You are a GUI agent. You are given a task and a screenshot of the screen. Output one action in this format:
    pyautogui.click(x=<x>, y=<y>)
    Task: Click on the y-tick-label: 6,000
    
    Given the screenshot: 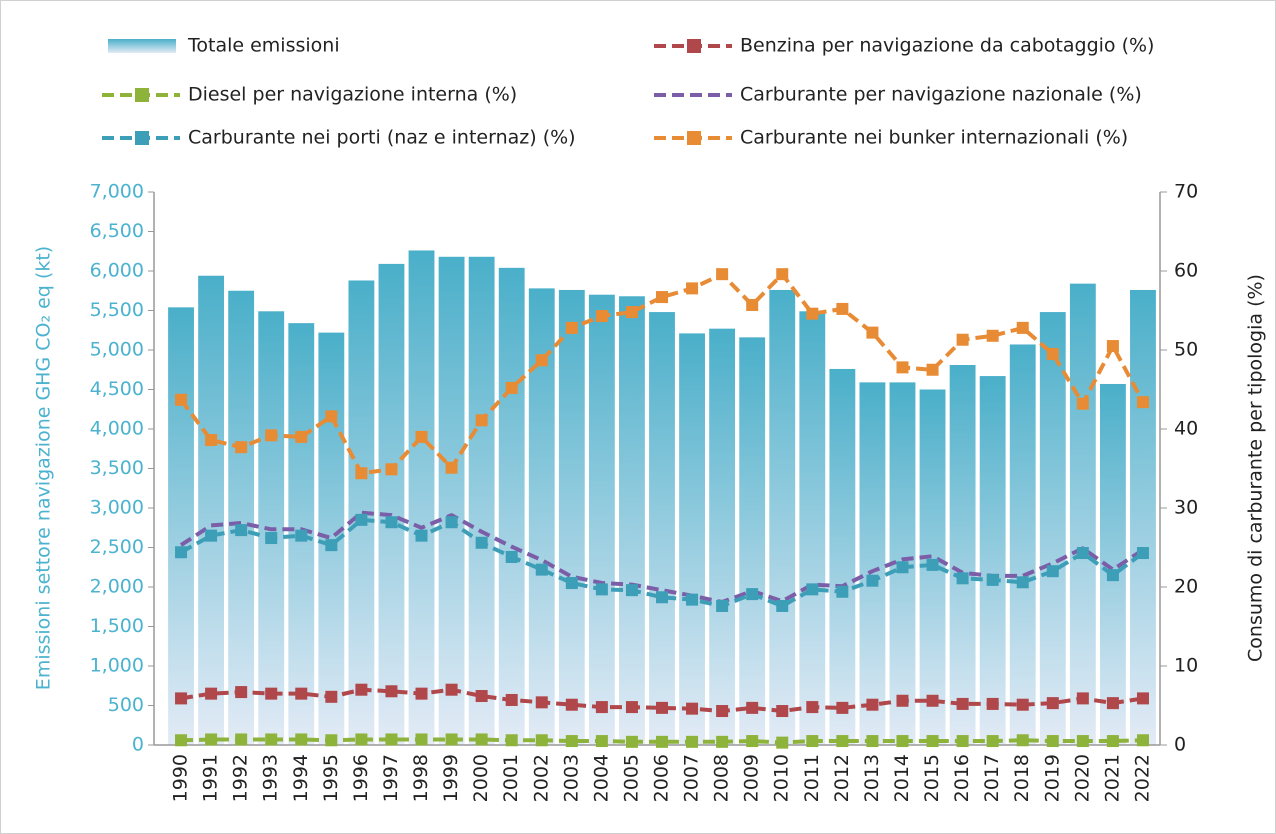 What is the action you would take?
    pyautogui.click(x=117, y=271)
    